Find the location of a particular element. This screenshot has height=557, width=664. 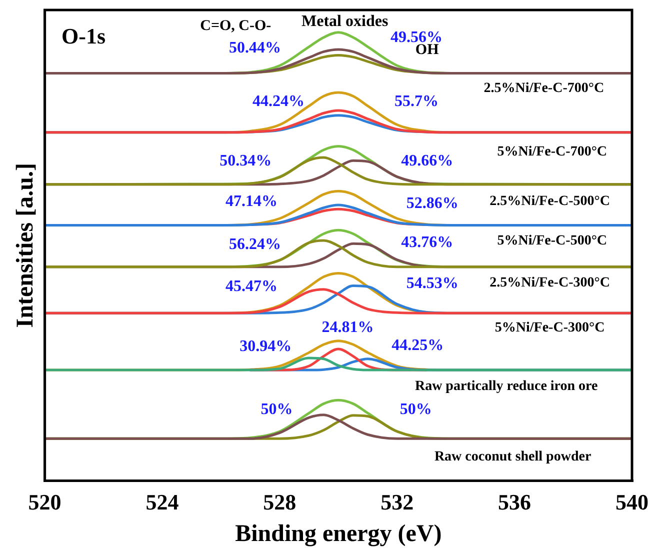

annotation: 49.66% is located at coordinates (427, 161).